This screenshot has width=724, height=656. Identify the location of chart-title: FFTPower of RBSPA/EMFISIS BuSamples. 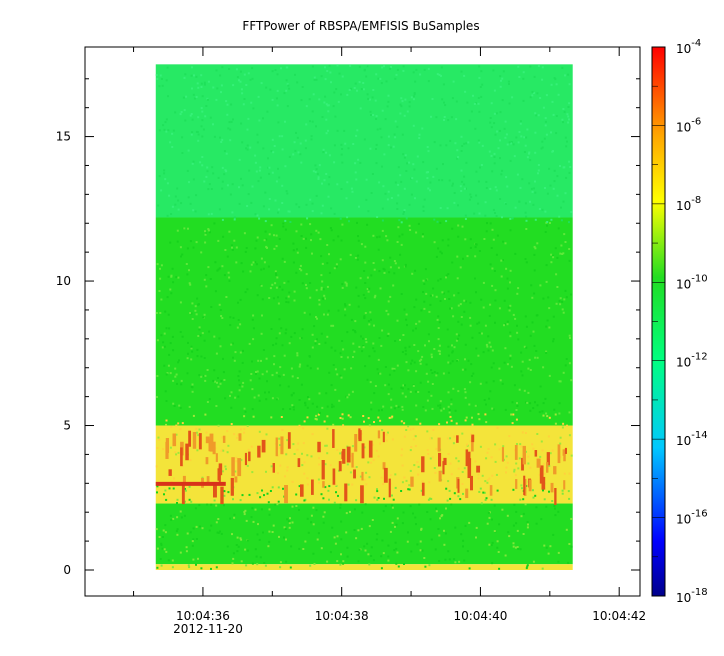
(360, 26).